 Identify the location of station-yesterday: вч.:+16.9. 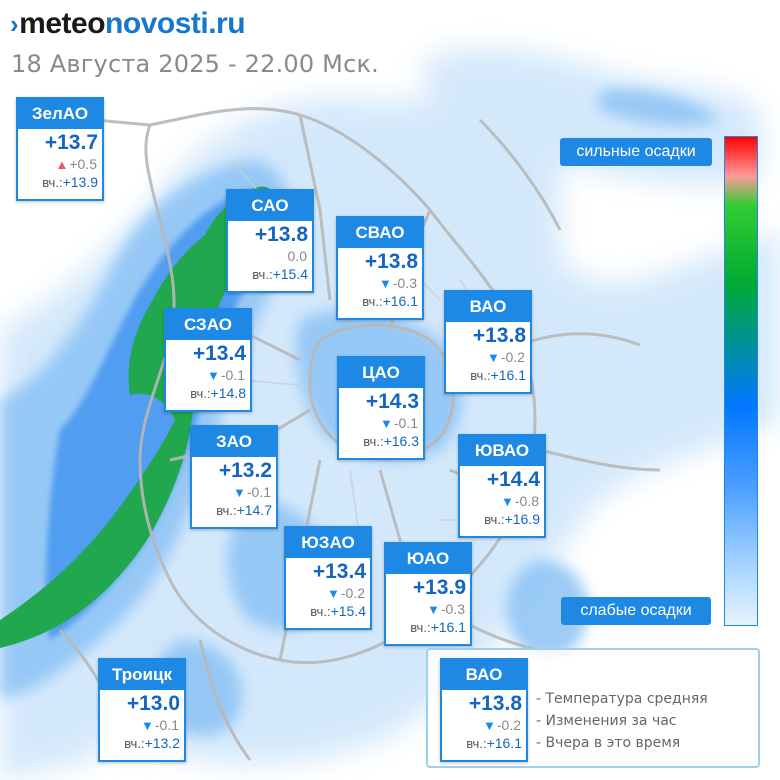
(512, 519).